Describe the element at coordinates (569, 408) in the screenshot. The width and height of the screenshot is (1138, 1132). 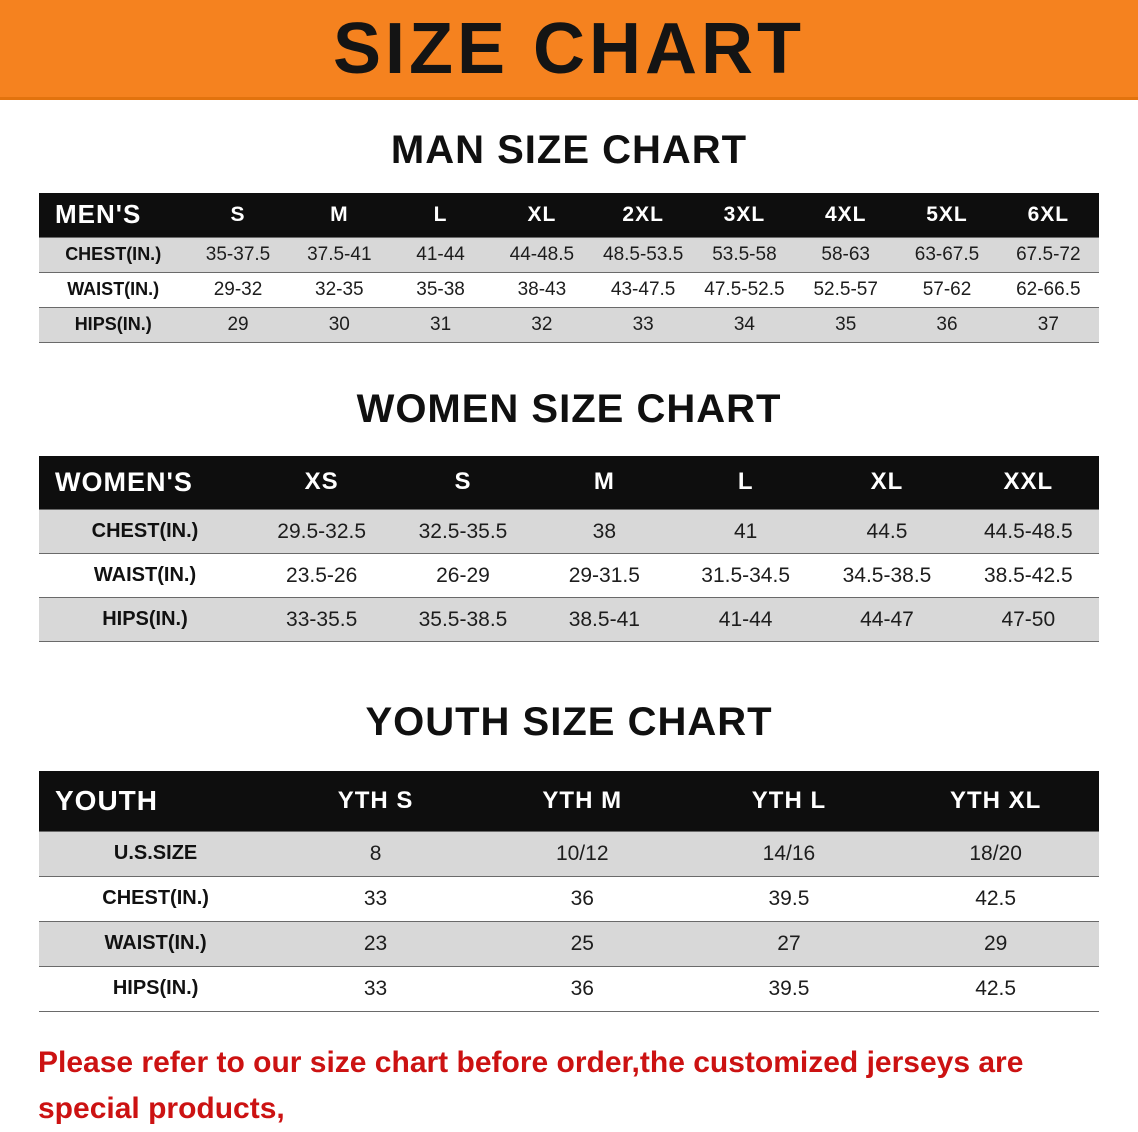
I see `women-section-heading: WOMEN SIZE CHART` at that location.